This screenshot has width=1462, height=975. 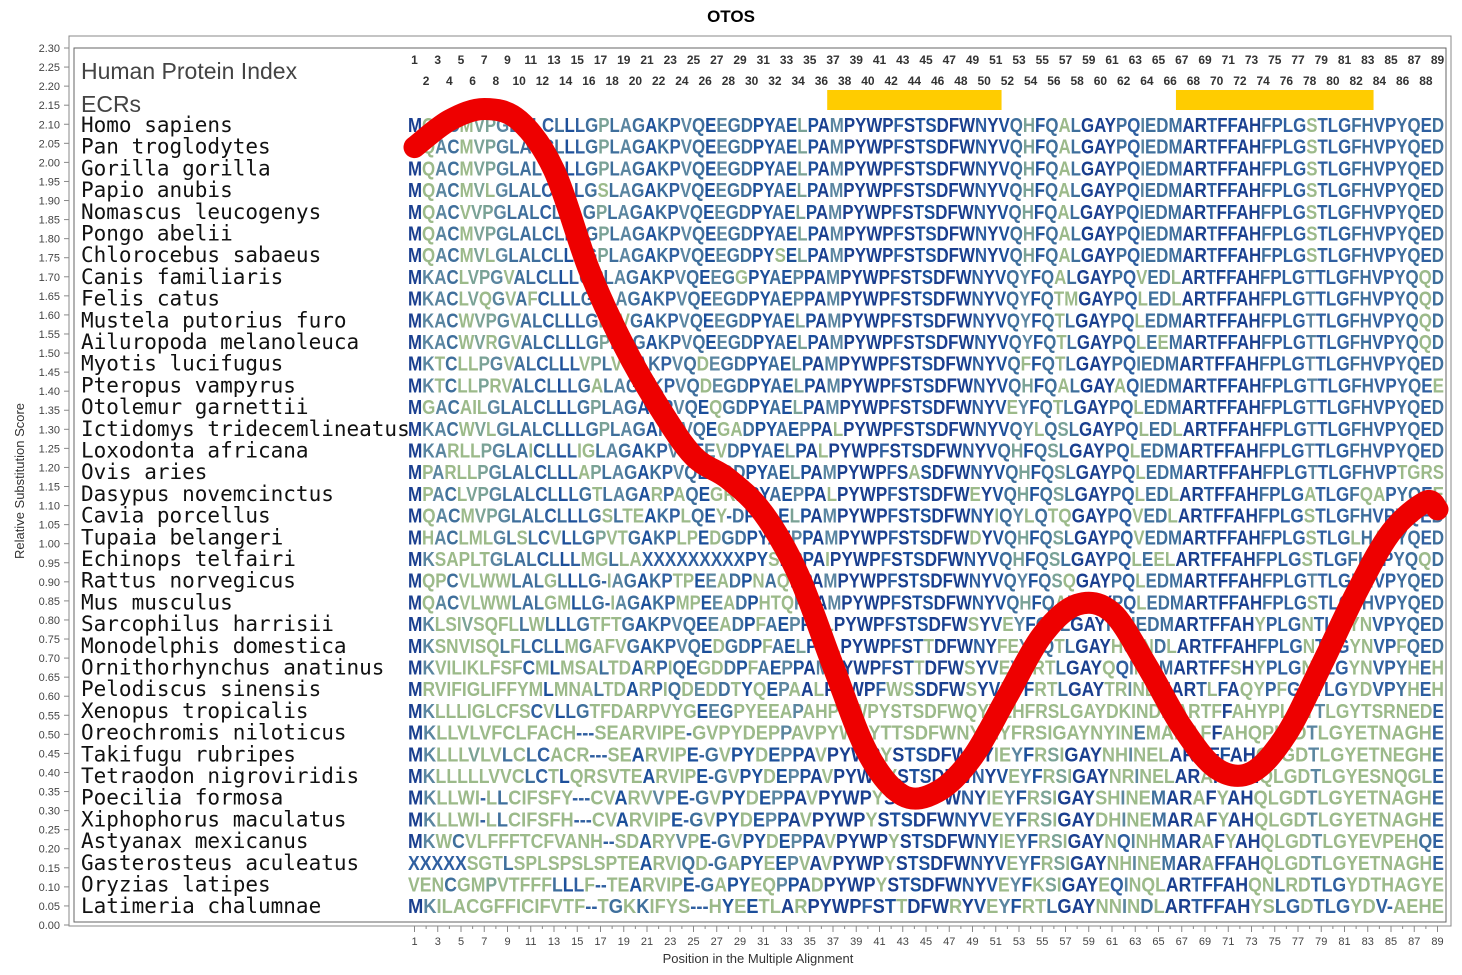 I want to click on human-index-number: 2, so click(x=426, y=81).